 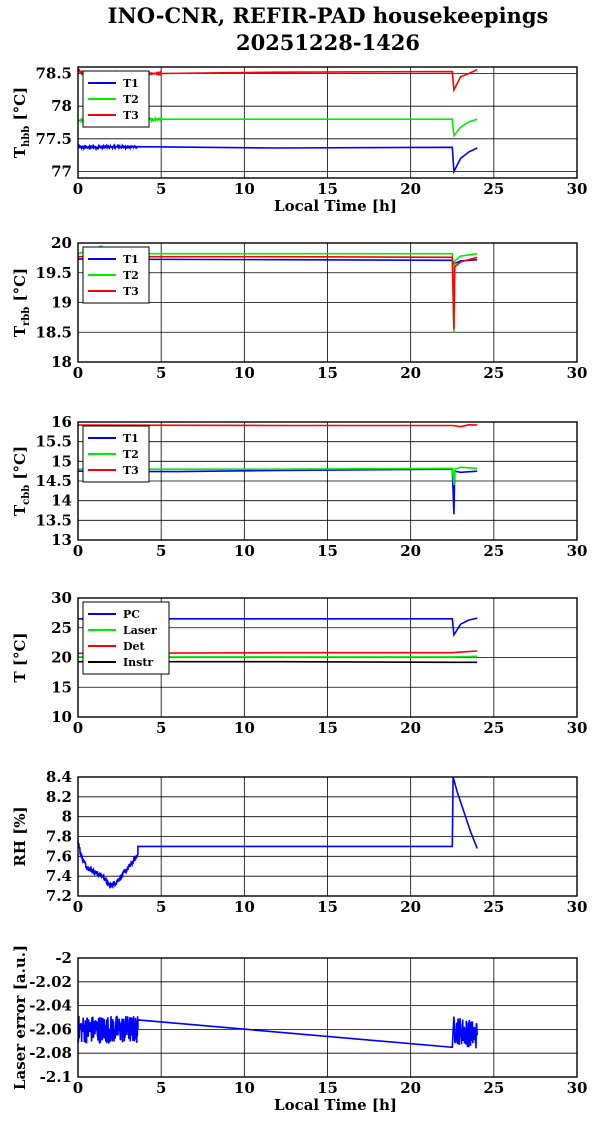 I want to click on y-tick-label: 14, so click(x=61, y=501).